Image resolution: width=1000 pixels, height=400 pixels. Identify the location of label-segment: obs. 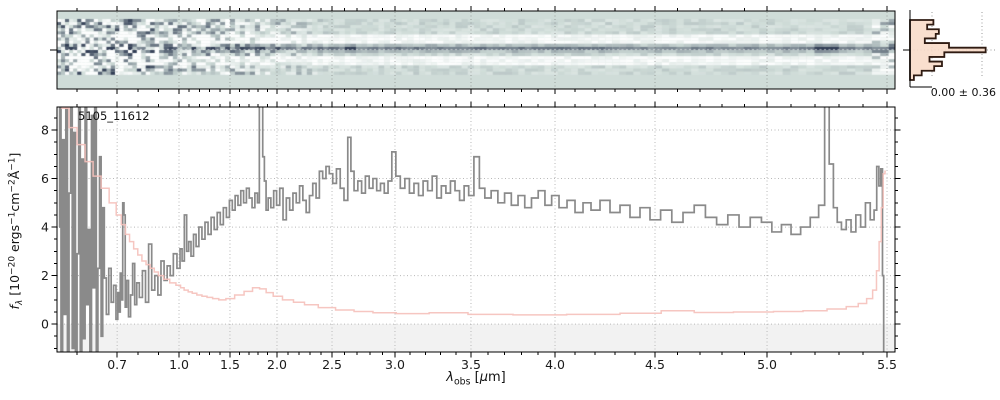
(462, 382).